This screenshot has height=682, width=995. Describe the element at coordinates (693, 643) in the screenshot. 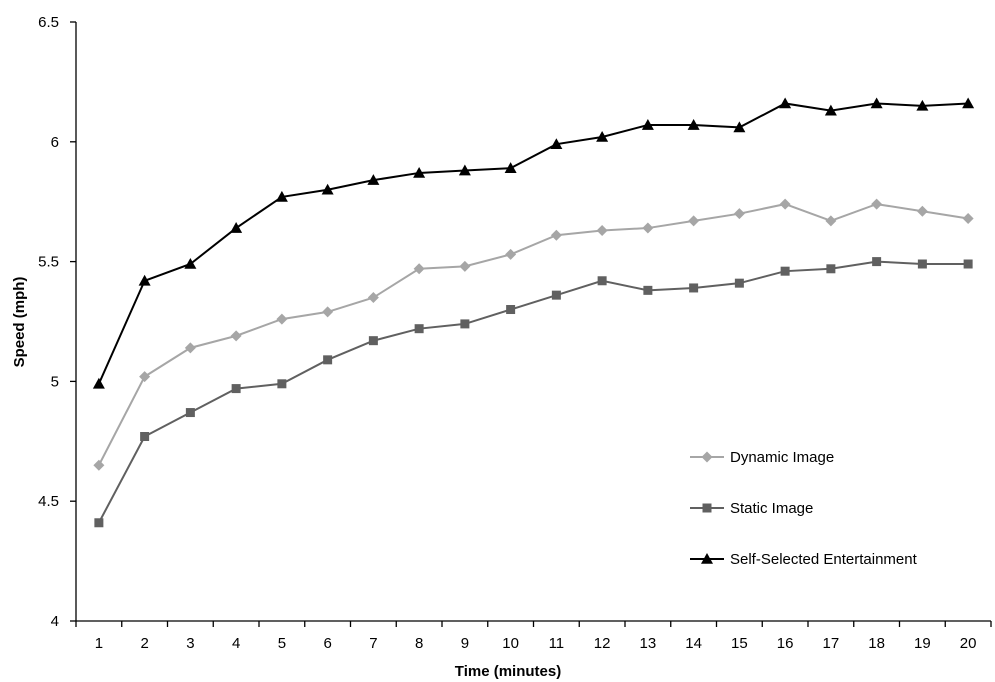

I see `x-tick-label: 14` at that location.